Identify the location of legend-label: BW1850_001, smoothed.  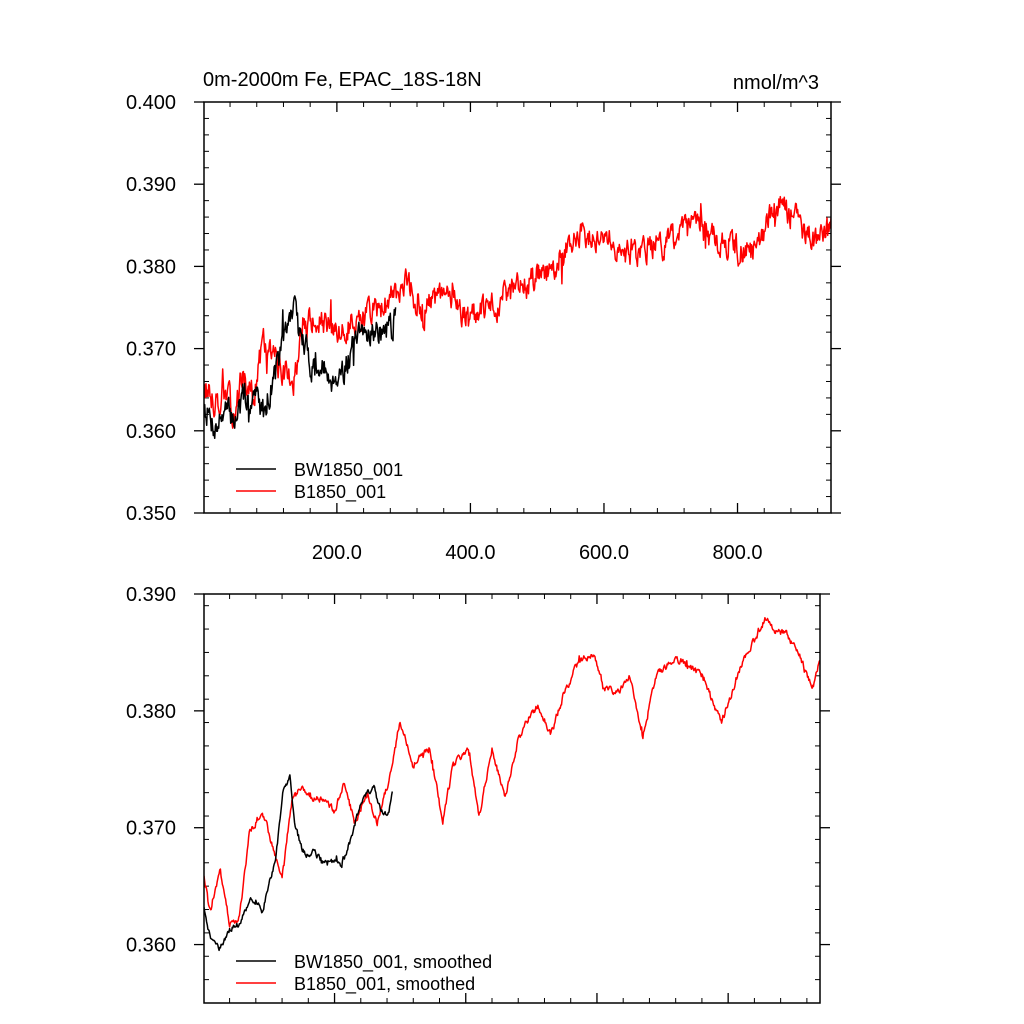
(393, 962).